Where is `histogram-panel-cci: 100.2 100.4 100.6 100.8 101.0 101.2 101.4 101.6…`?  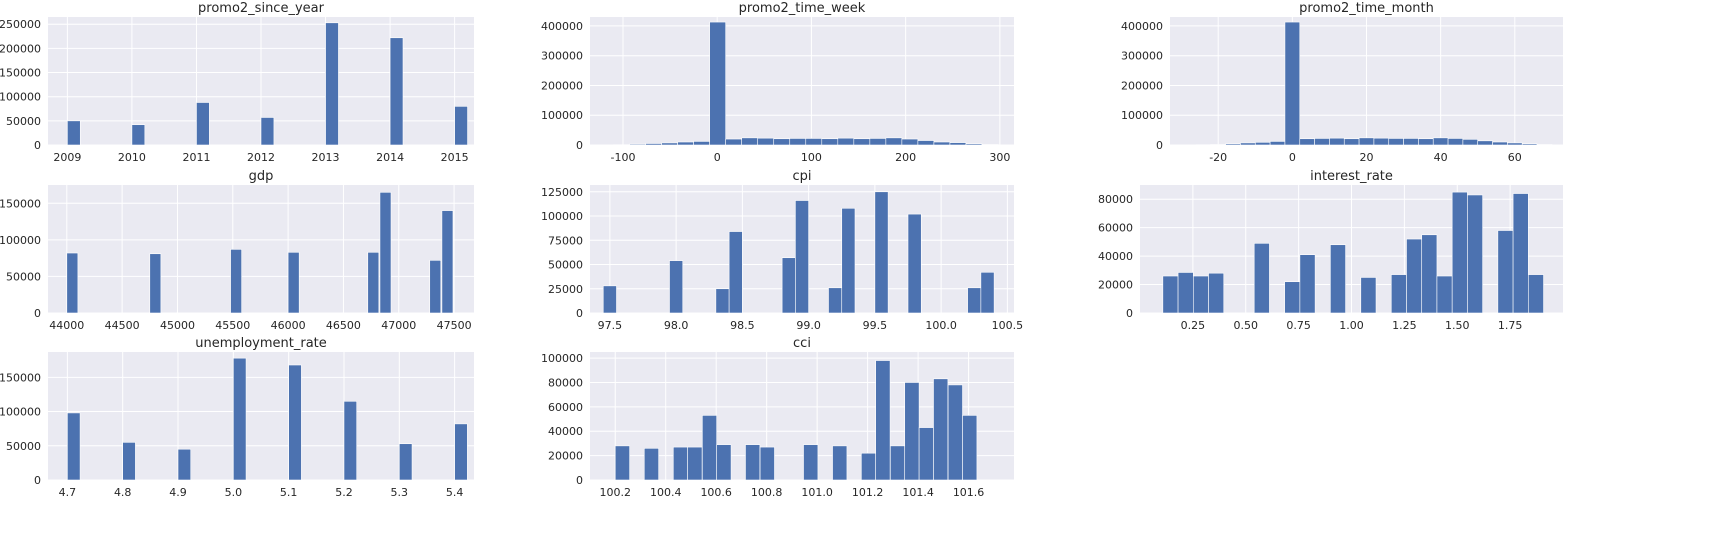 histogram-panel-cci: 100.2 100.4 100.6 100.8 101.0 101.2 101.4 101.6… is located at coordinates (777, 417).